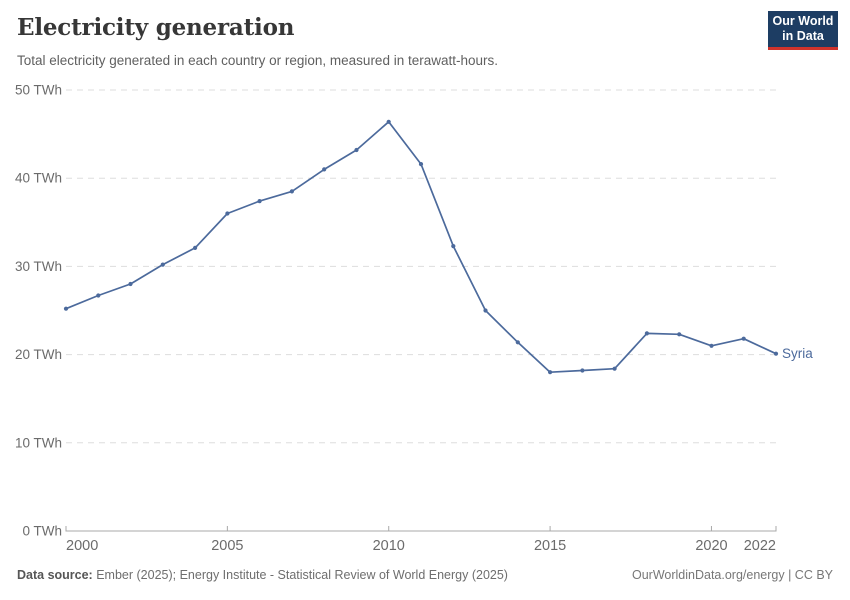 The height and width of the screenshot is (600, 850). Describe the element at coordinates (259, 201) in the screenshot. I see `data-point-2006` at that location.